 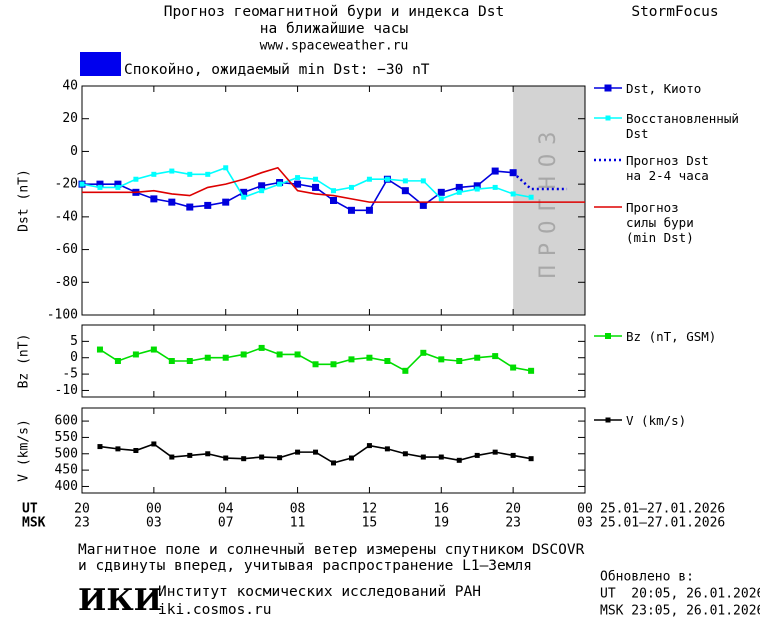 What do you see at coordinates (24, 450) in the screenshot?
I see `y-axis-label: V (km/s)` at bounding box center [24, 450].